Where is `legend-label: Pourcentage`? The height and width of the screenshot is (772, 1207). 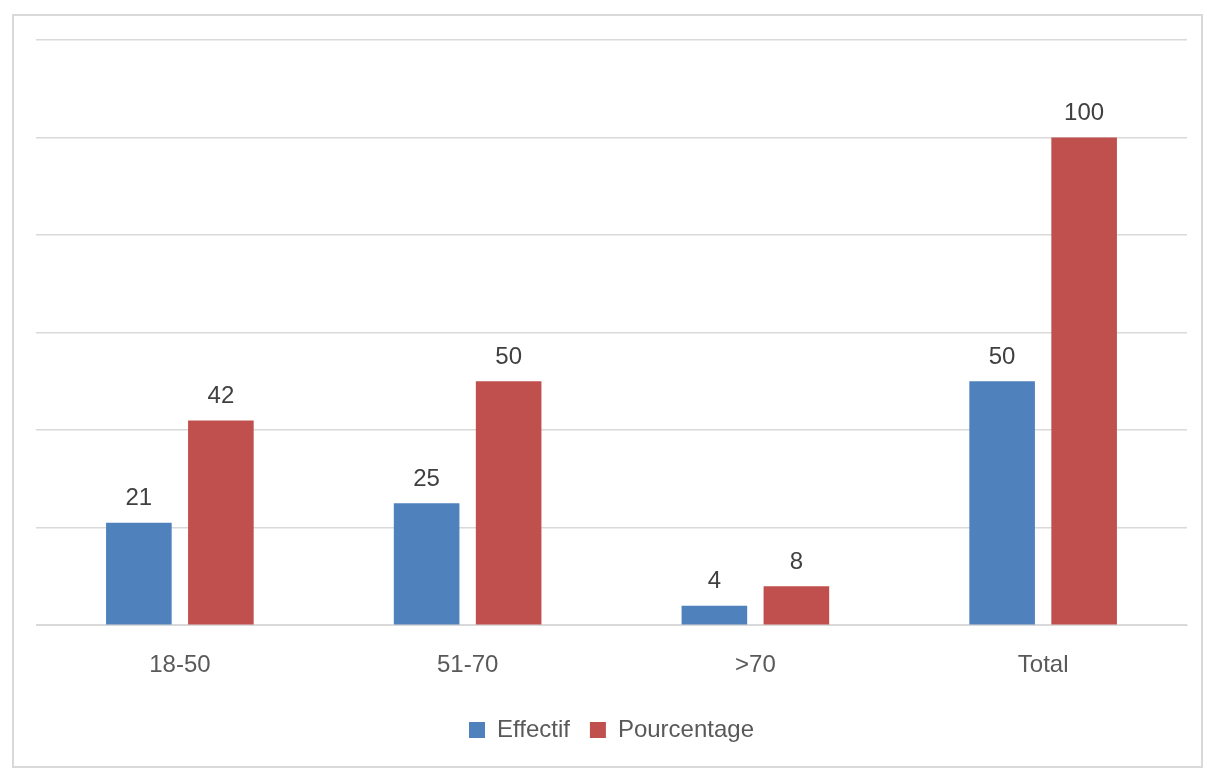 legend-label: Pourcentage is located at coordinates (686, 728).